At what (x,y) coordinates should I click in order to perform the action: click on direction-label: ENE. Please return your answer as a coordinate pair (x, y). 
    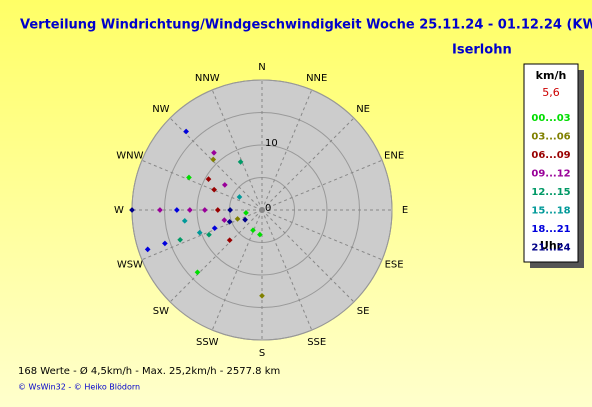
    Looking at the image, I should click on (394, 155).